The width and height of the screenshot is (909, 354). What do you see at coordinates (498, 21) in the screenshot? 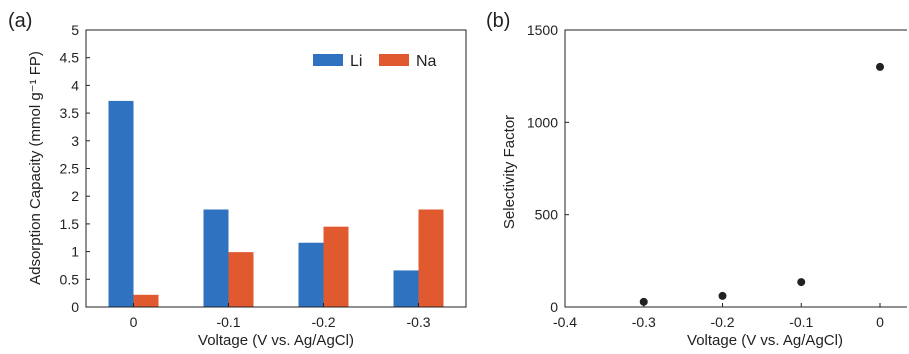
I see `panel-b-label: (b)` at bounding box center [498, 21].